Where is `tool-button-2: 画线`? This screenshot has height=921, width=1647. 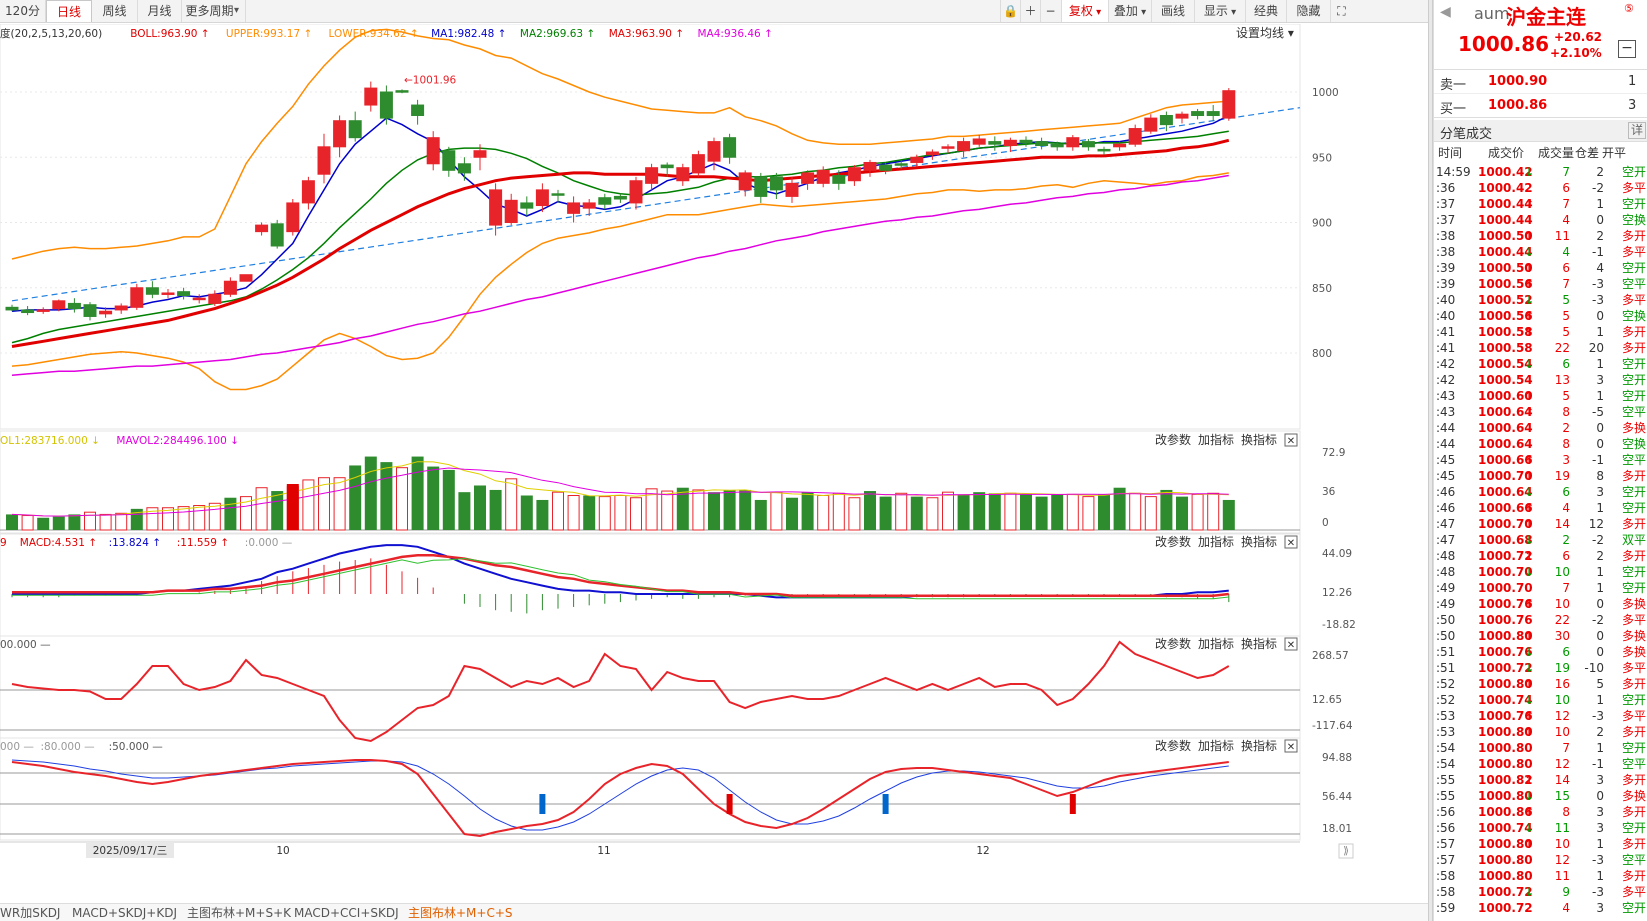
tool-button-2: 画线 is located at coordinates (1172, 11).